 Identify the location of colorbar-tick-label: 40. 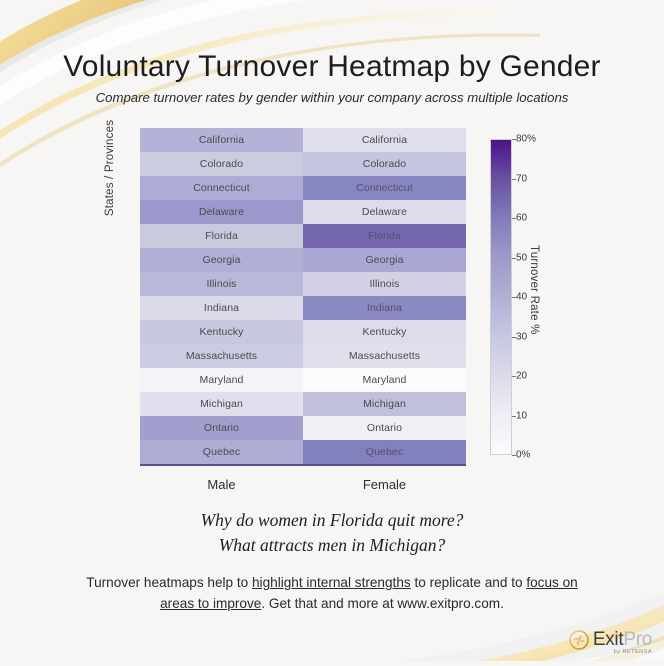
(522, 297).